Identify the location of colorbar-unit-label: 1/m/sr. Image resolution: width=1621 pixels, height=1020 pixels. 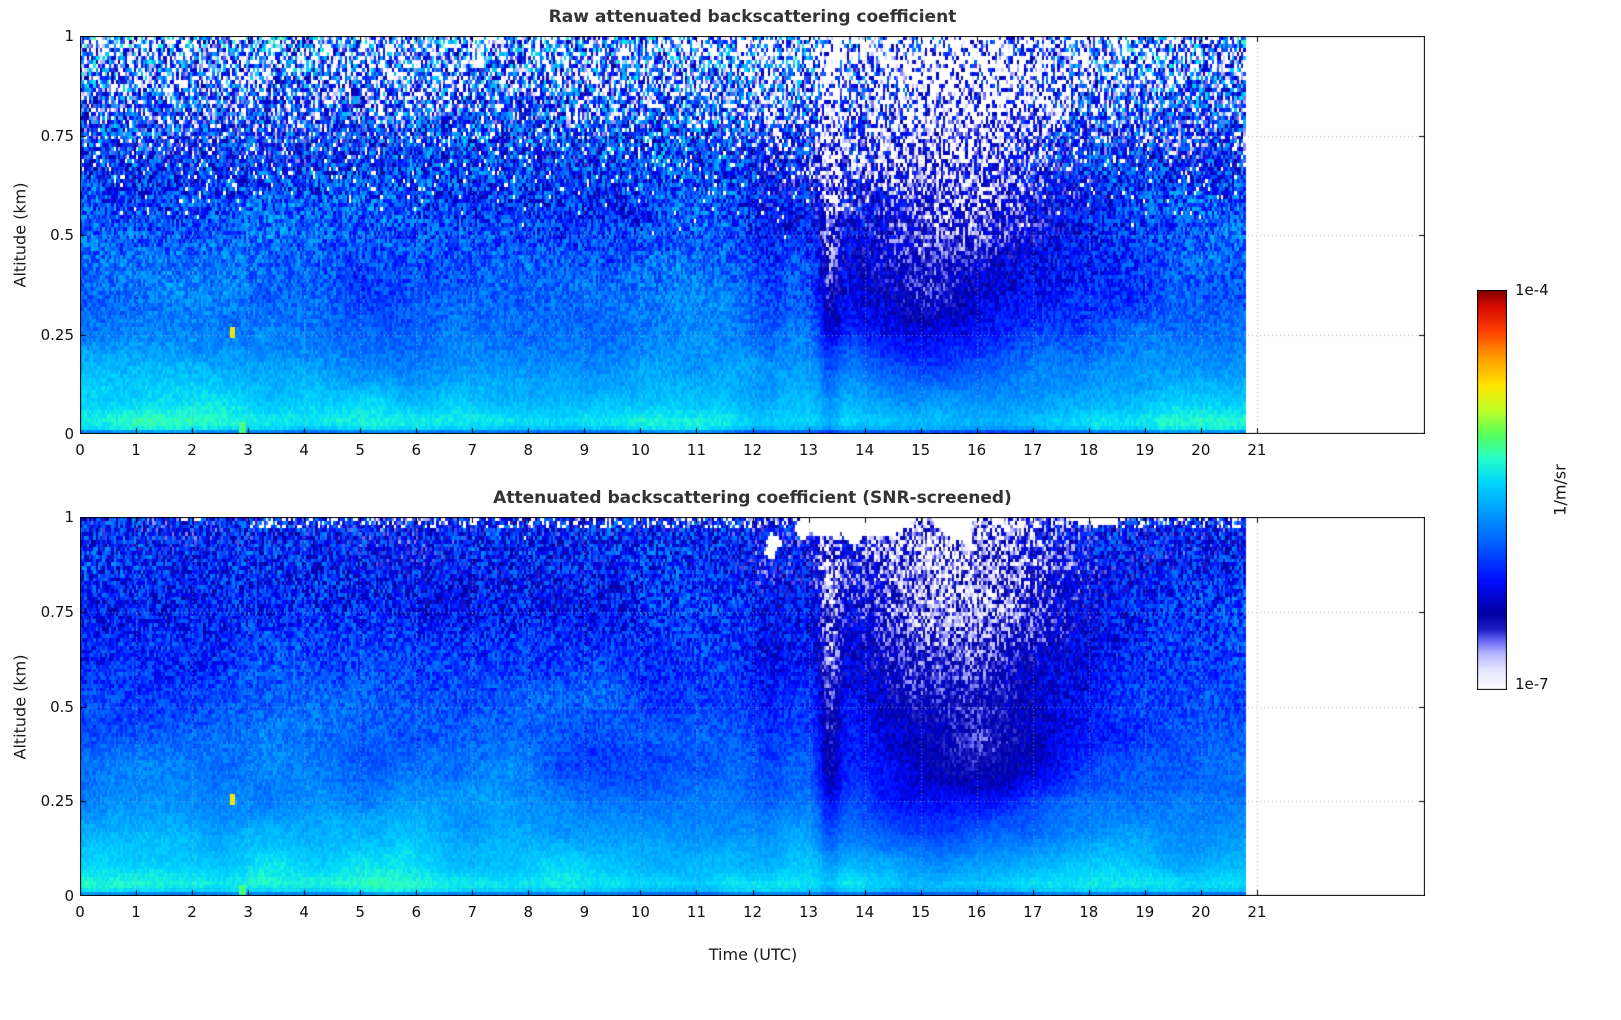
(1560, 490).